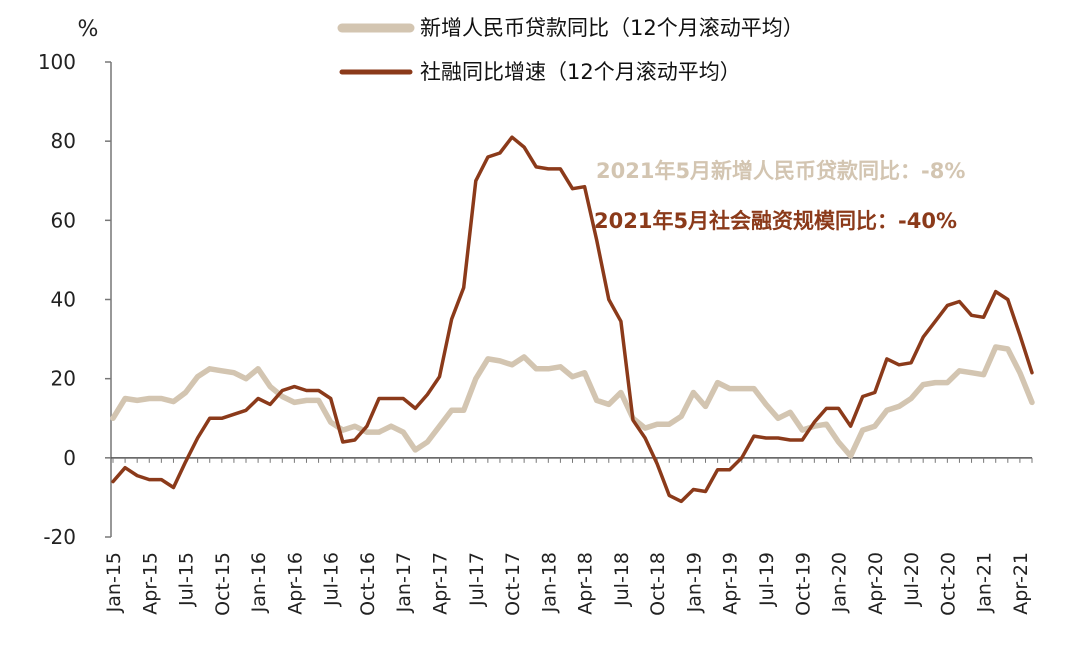 The image size is (1066, 648). Describe the element at coordinates (57, 62) in the screenshot. I see `y-tick-label: 100` at that location.